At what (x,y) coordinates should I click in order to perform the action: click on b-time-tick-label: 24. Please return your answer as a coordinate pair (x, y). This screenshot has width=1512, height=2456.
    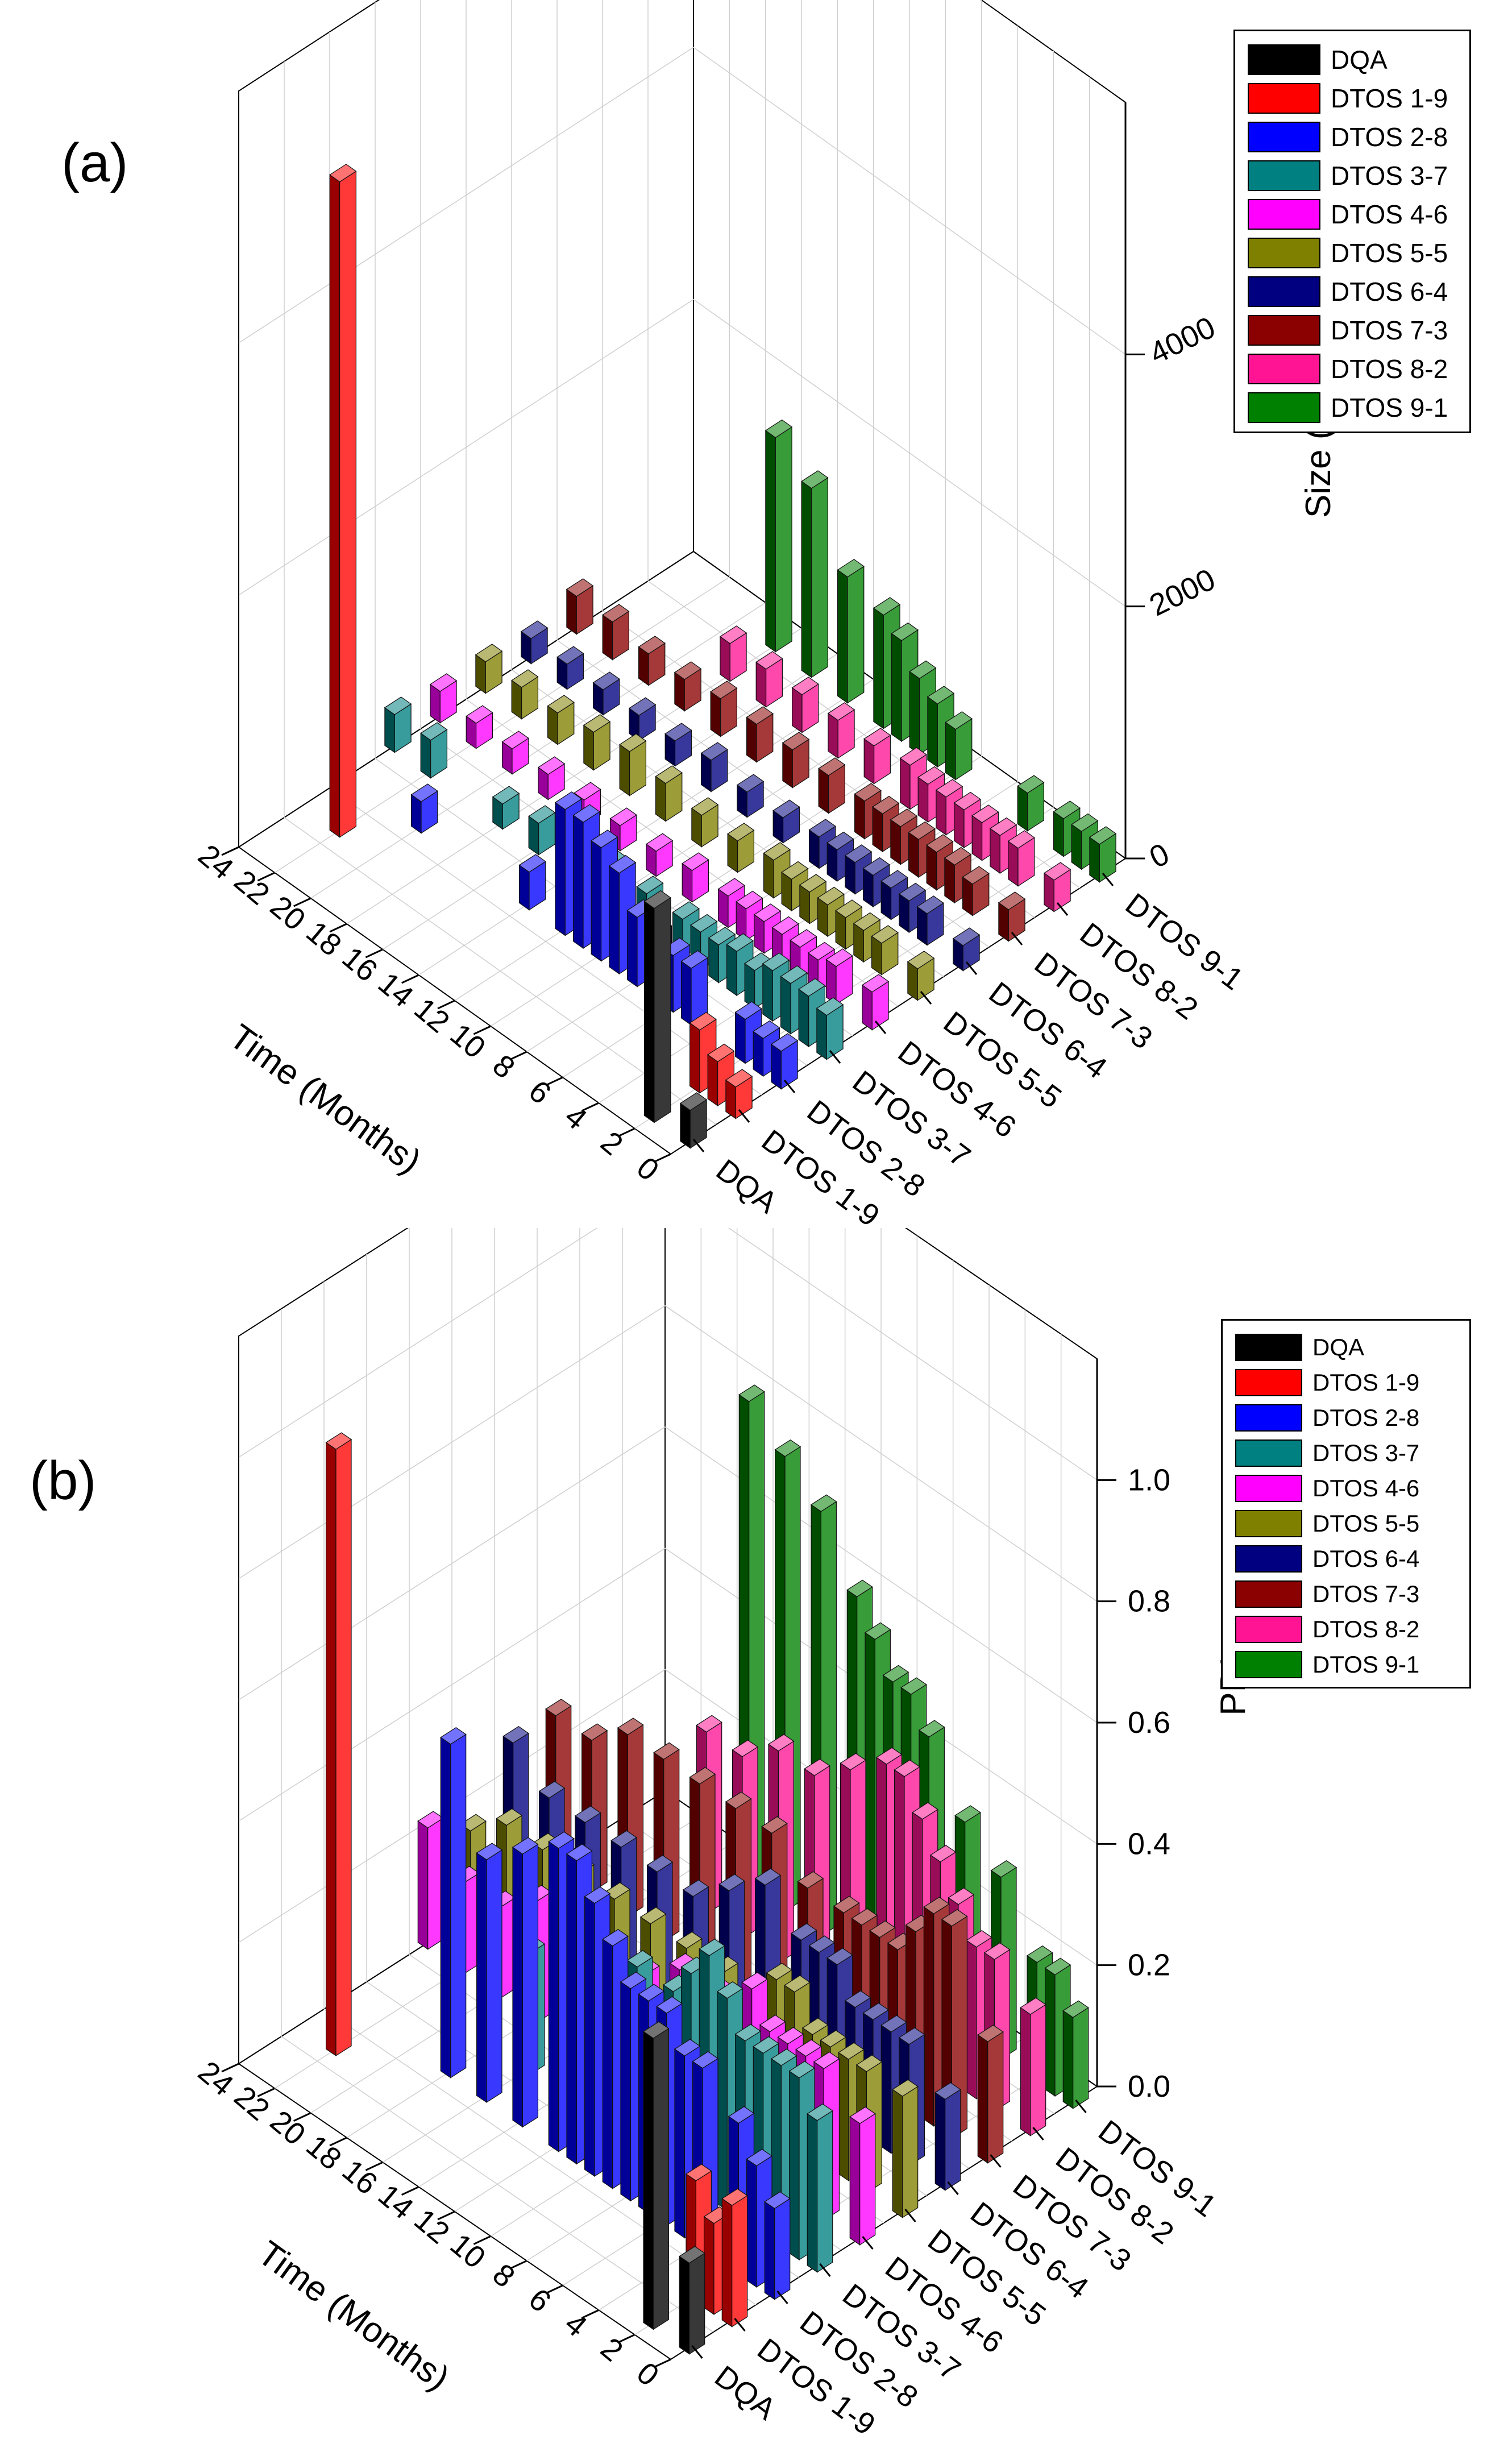
    Looking at the image, I should click on (216, 2079).